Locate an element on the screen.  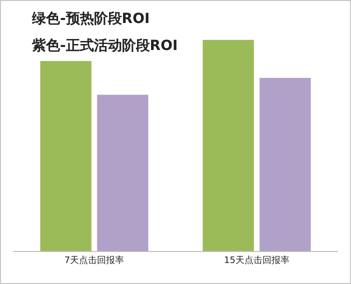
x-tick-label: 15天点击回报率 is located at coordinates (257, 260).